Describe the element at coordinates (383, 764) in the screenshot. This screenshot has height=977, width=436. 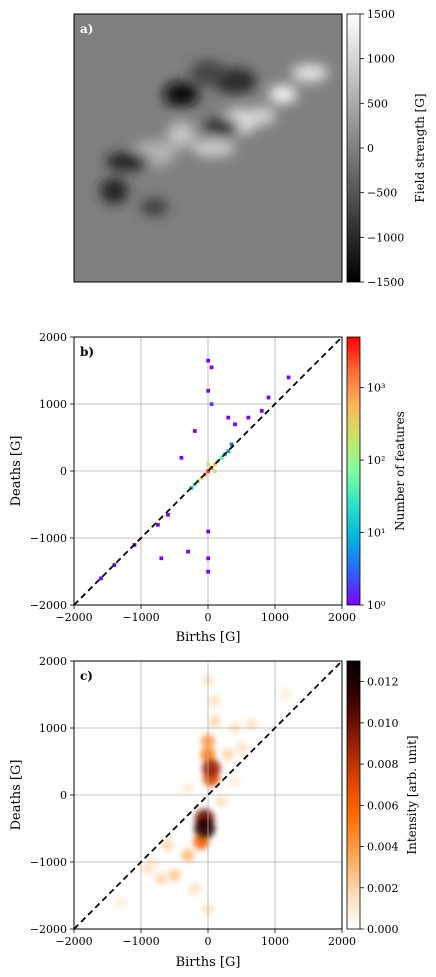
I see `colorbar-tick-label: 0.008` at that location.